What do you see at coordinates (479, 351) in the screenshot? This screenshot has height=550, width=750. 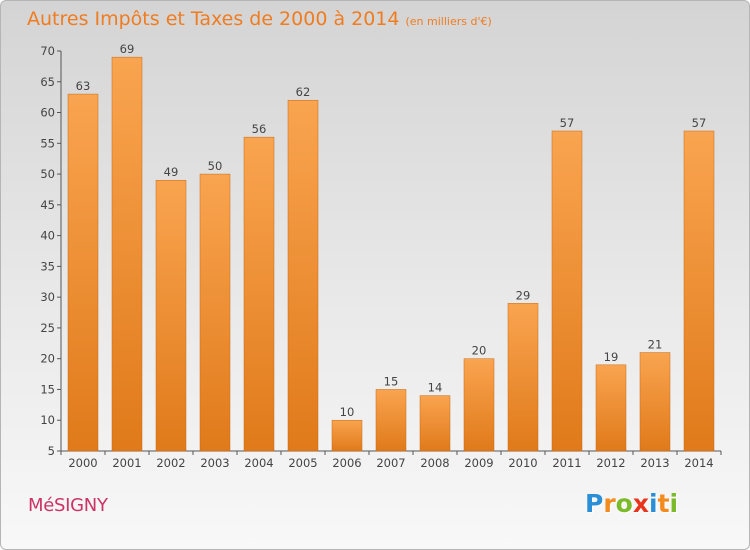 I see `bar-value-label: 20` at bounding box center [479, 351].